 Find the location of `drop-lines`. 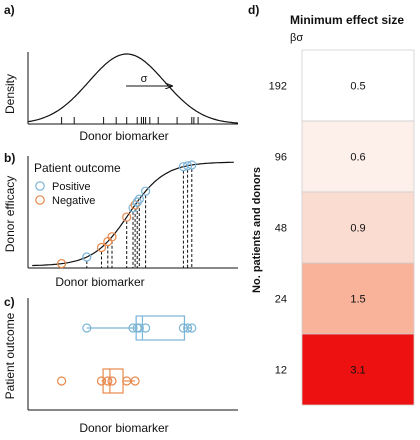

drop-lines is located at coordinates (127, 218).